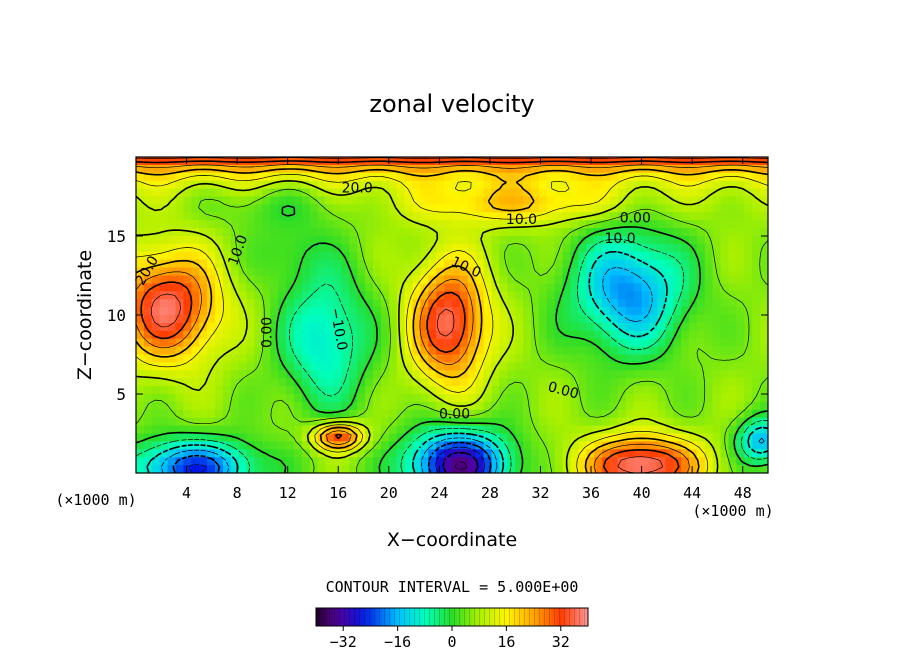 This screenshot has height=654, width=904. Describe the element at coordinates (563, 391) in the screenshot. I see `contour-label: 0.00` at that location.